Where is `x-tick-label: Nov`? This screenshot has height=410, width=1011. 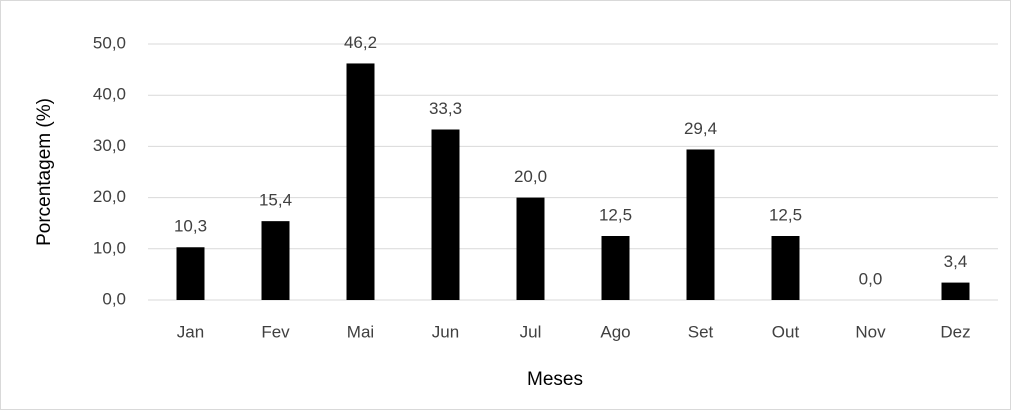
x-tick-label: Nov is located at coordinates (870, 331).